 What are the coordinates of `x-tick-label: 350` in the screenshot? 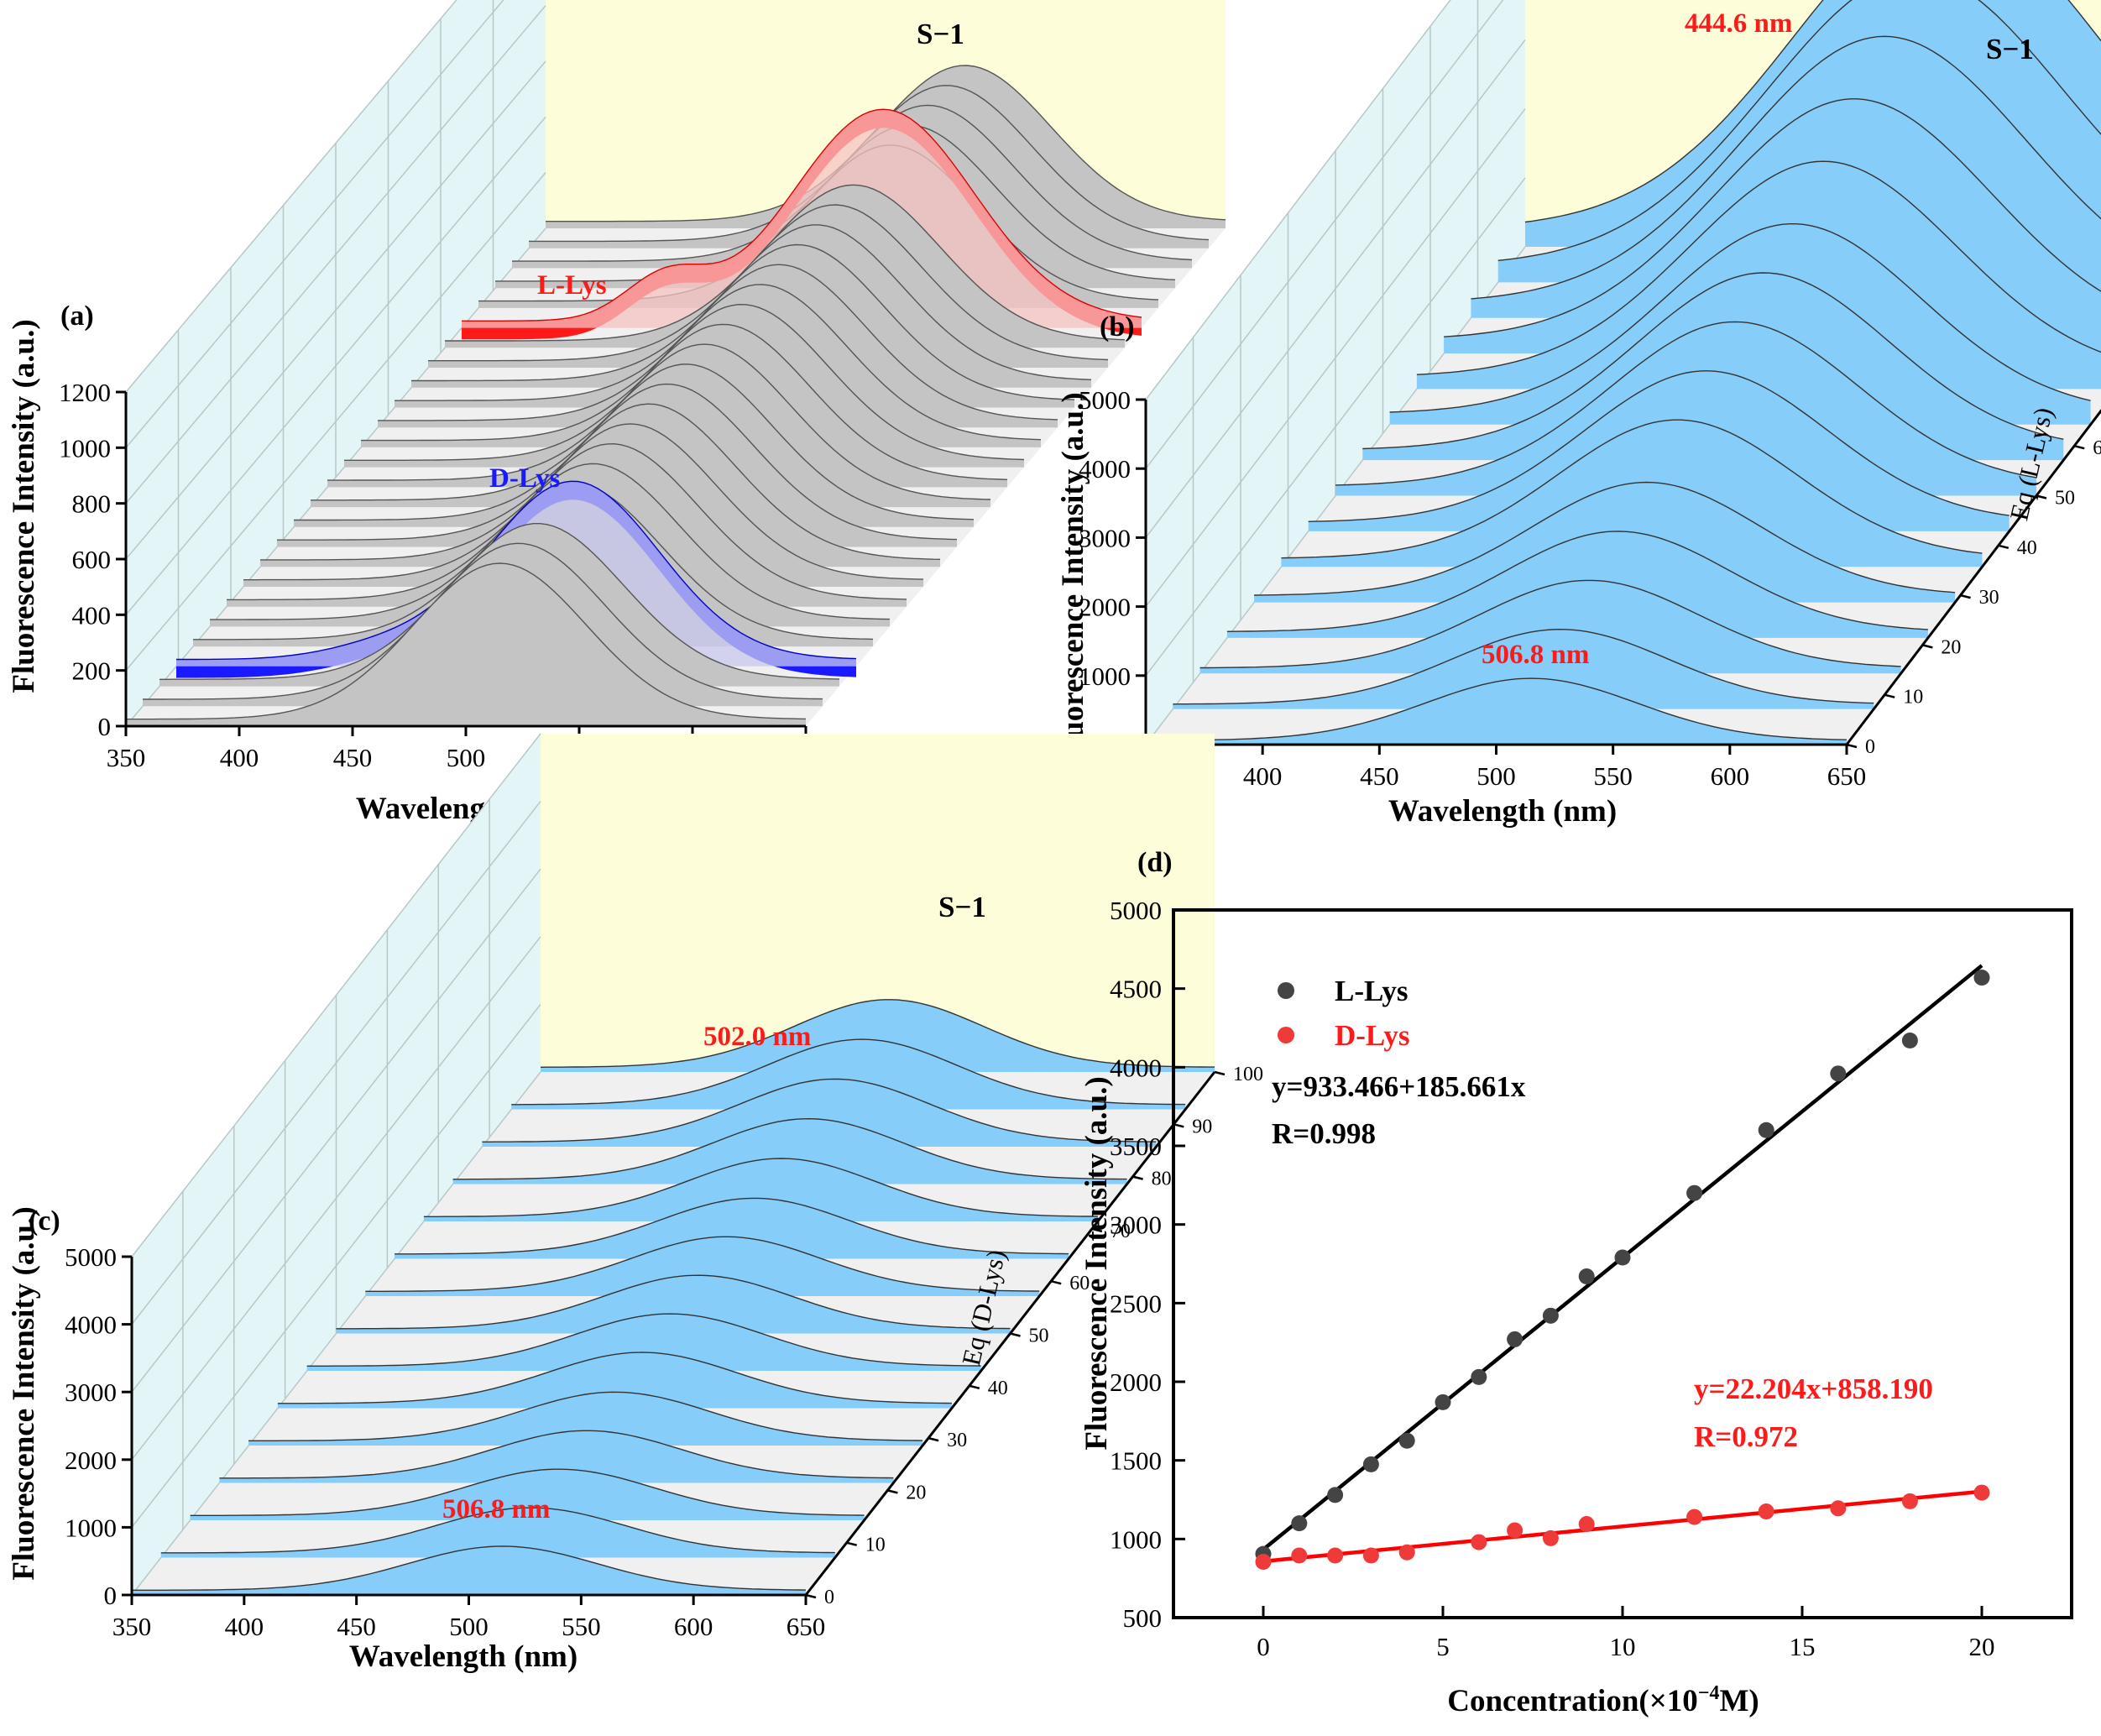 It's located at (126, 757).